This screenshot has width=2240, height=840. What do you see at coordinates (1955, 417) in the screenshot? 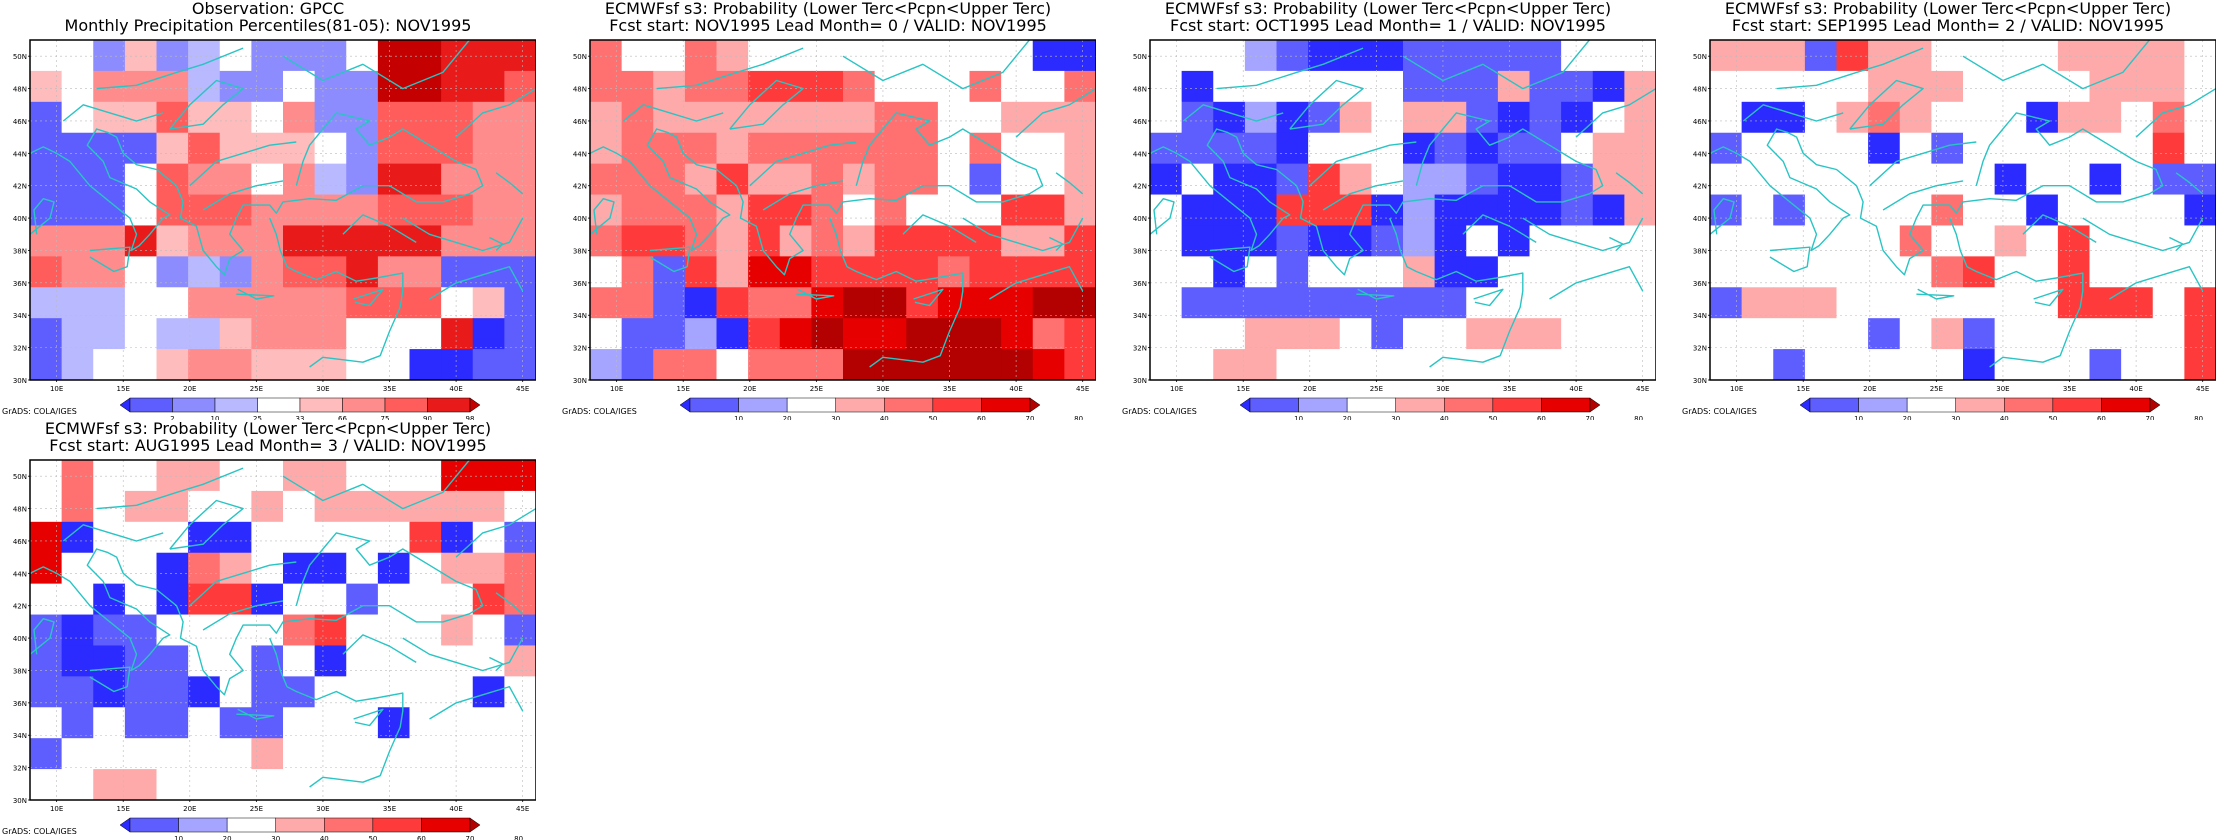
I see `colorbar-label: 30` at bounding box center [1955, 417].